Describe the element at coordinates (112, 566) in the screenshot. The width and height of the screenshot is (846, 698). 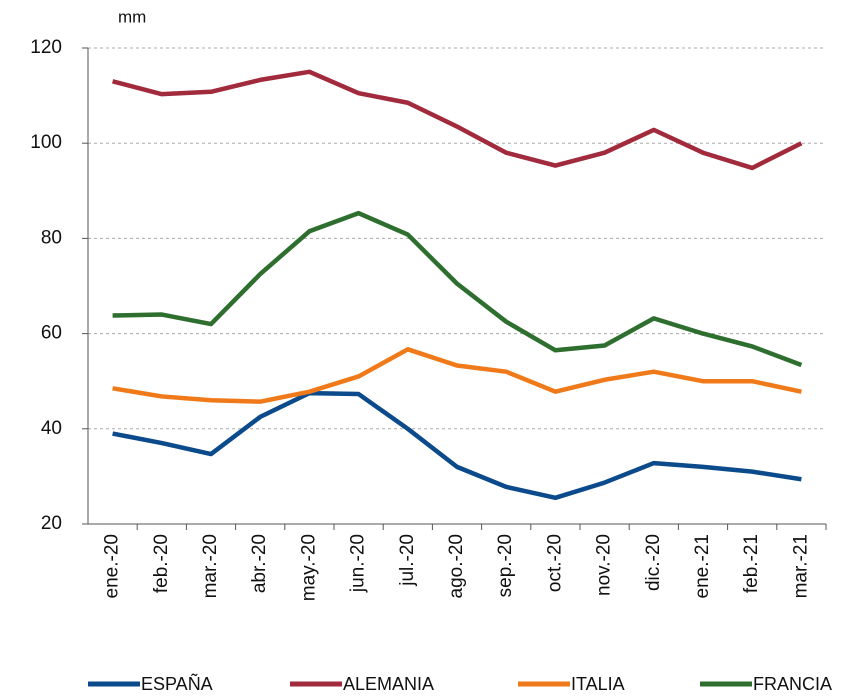
I see `x-tick-label: ene.-20` at that location.